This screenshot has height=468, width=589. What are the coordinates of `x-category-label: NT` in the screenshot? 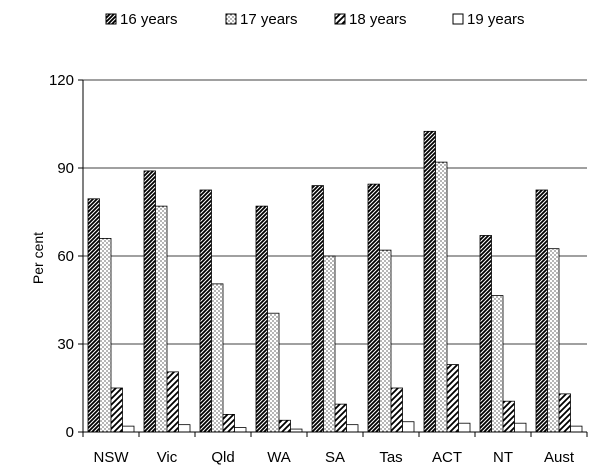 It's located at (503, 457).